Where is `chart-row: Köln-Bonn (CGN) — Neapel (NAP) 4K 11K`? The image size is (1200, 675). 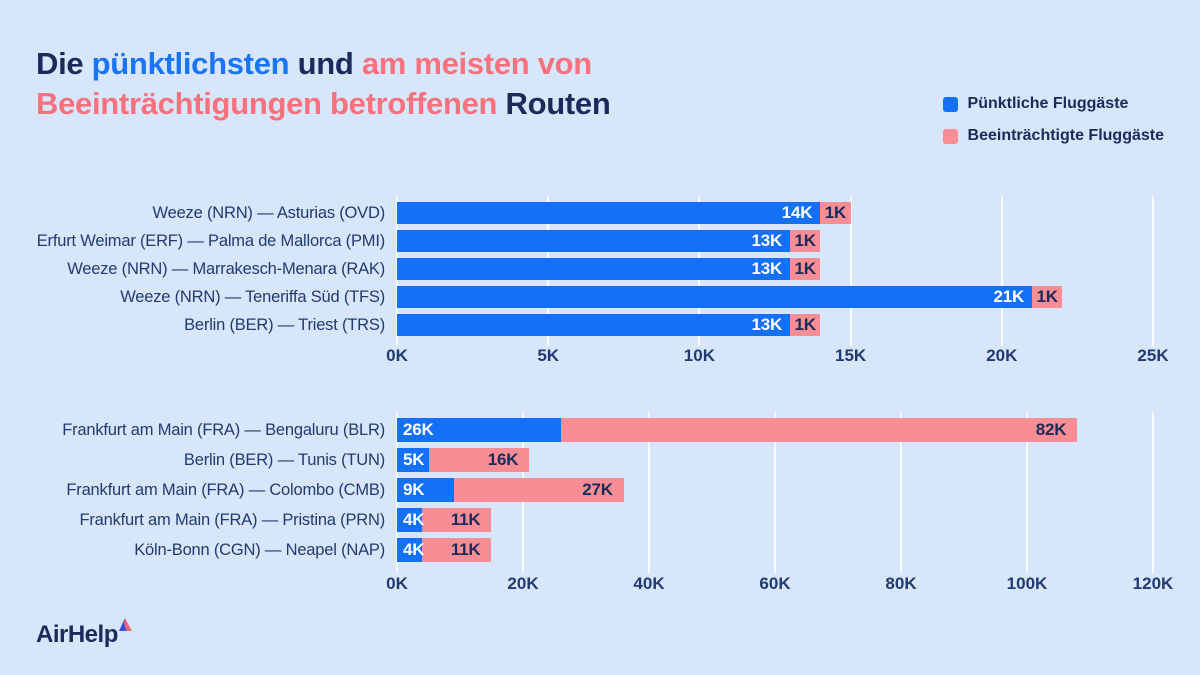
chart-row: Köln-Bonn (CGN) — Neapel (NAP) 4K 11K is located at coordinates (600, 550).